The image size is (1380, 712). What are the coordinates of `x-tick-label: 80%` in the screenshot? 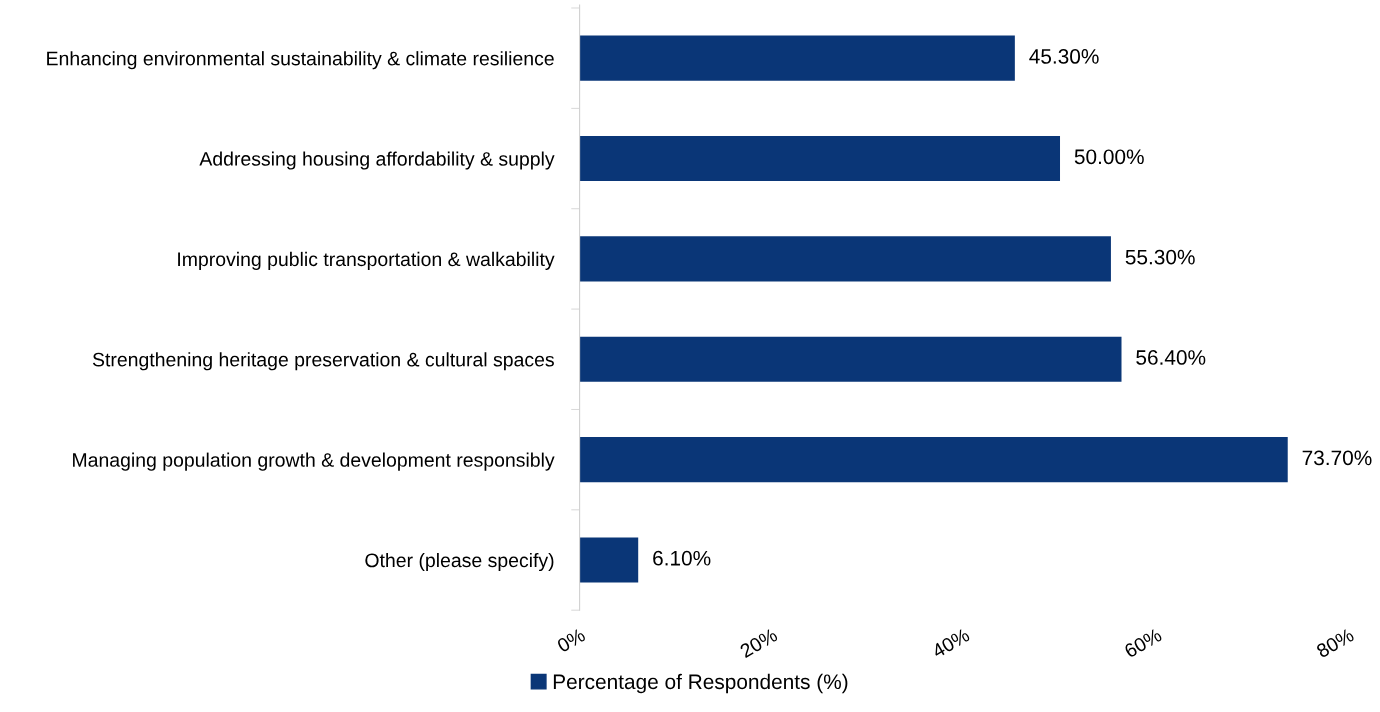 It's located at (1335, 643).